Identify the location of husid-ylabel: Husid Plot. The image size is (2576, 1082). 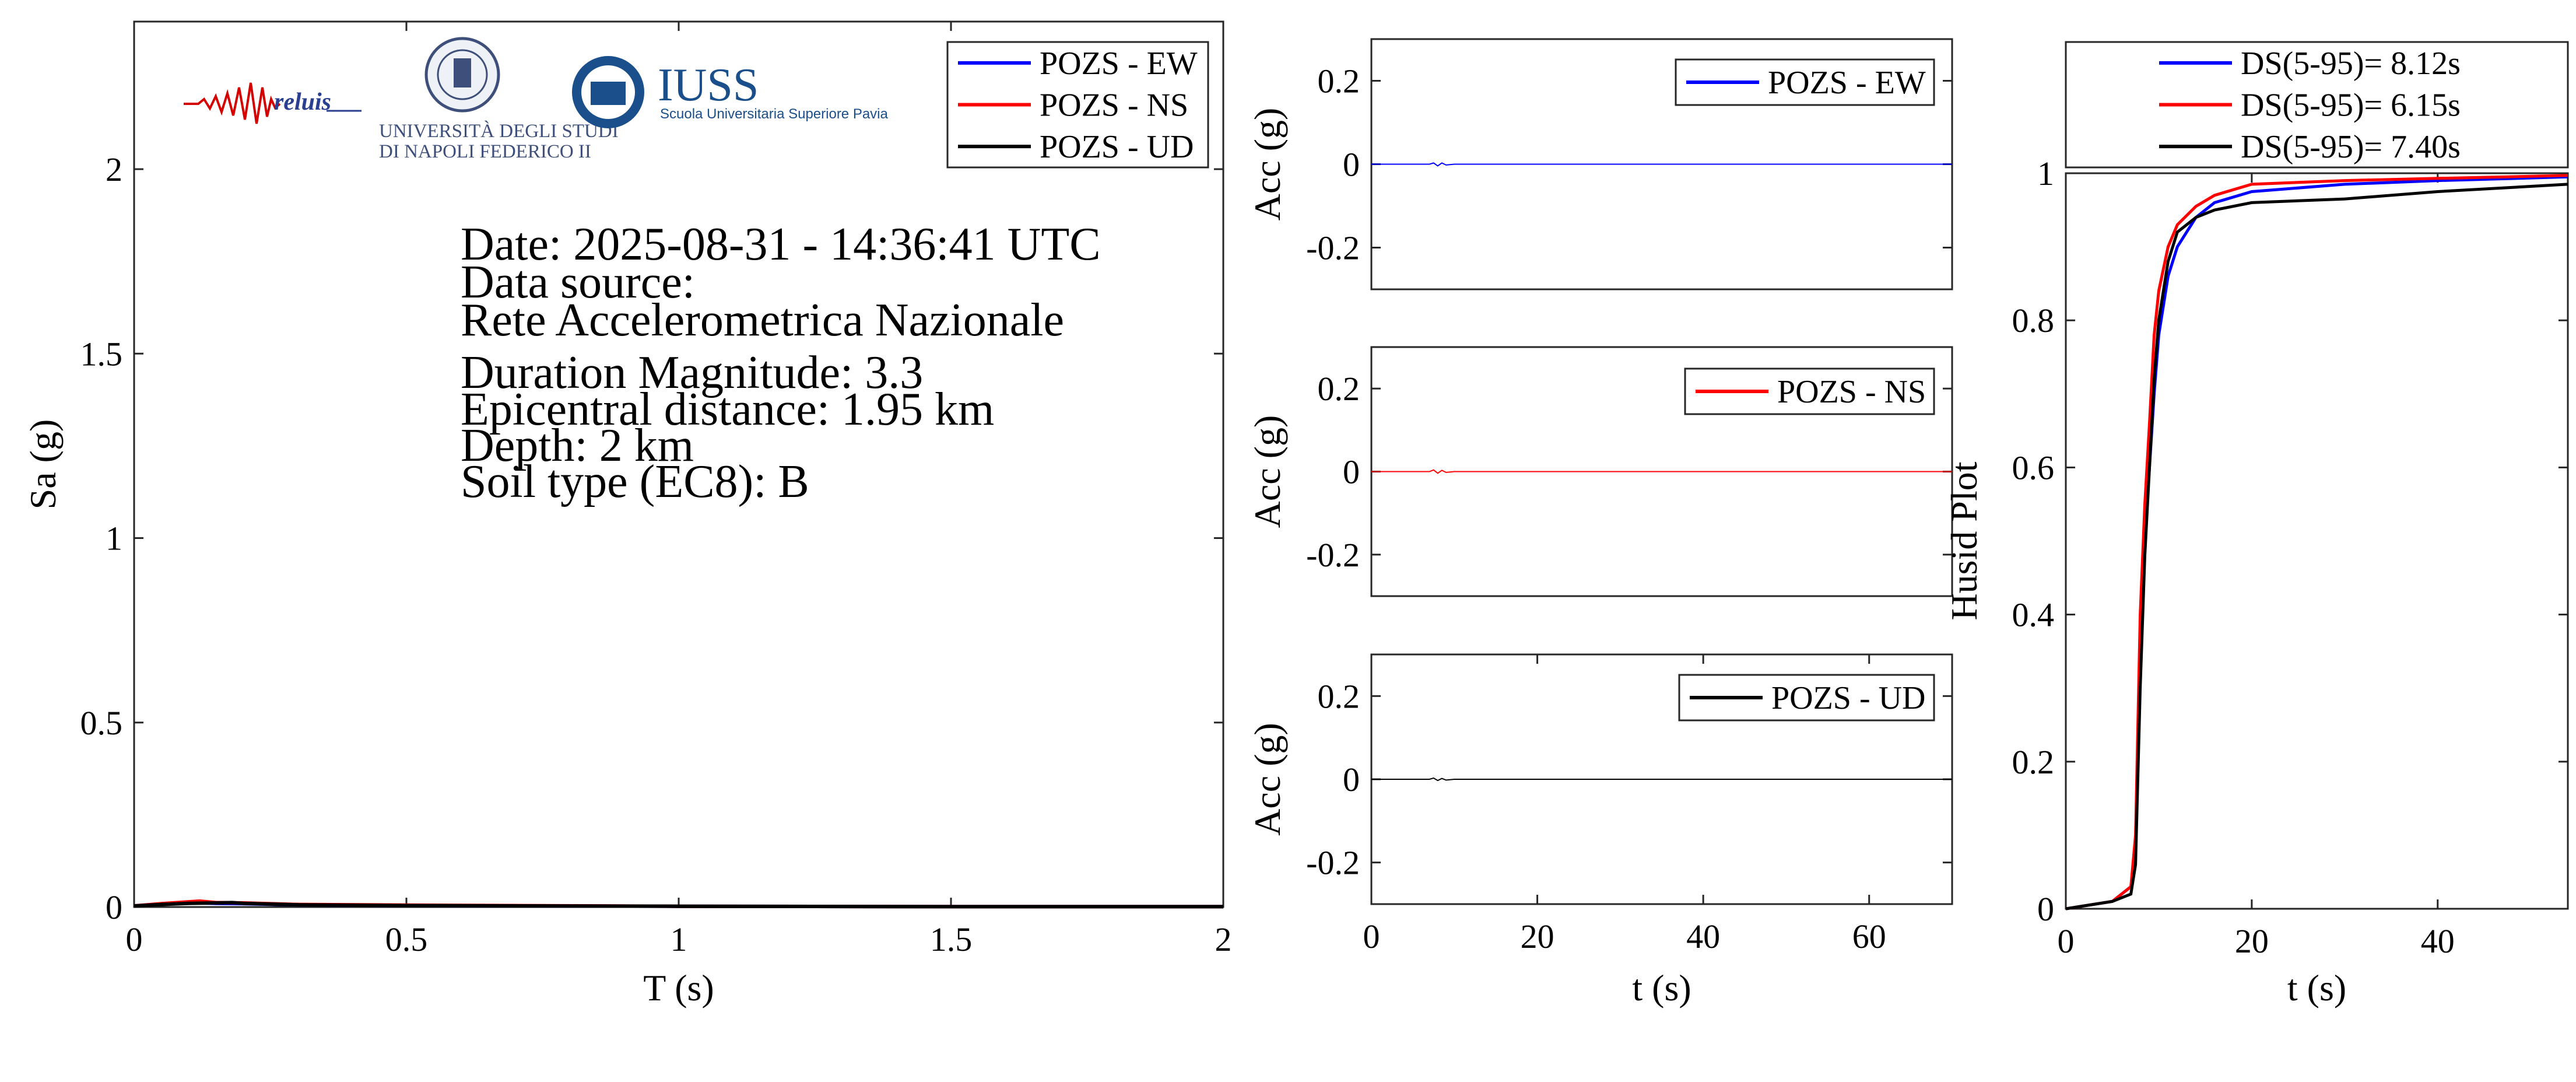
(1964, 540).